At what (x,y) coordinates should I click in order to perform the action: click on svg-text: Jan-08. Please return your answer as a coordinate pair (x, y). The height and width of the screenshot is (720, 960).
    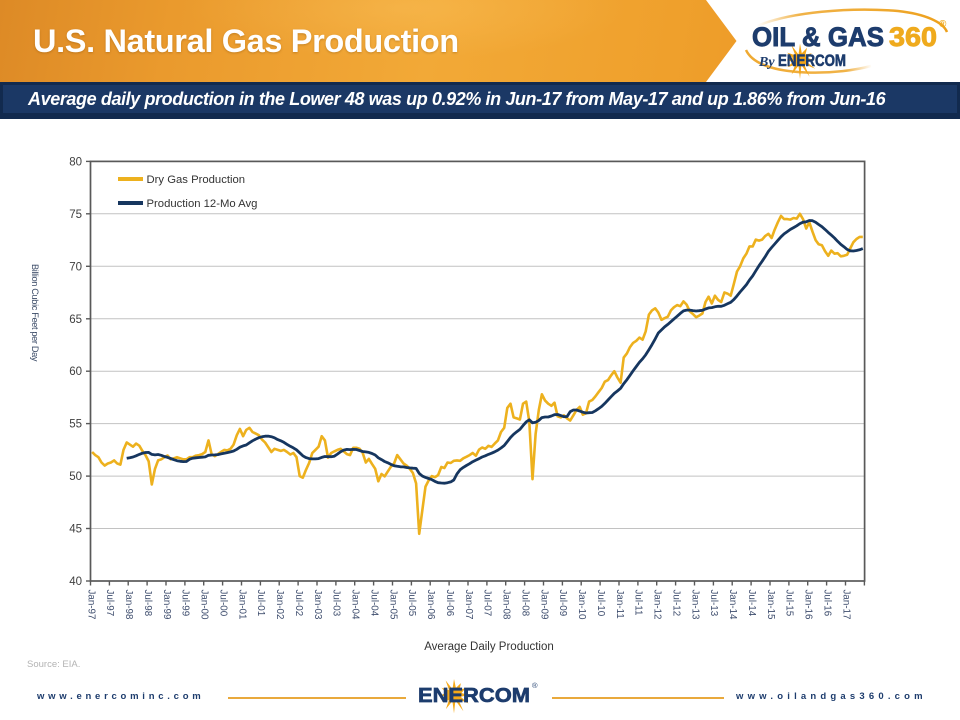
    Looking at the image, I should click on (506, 605).